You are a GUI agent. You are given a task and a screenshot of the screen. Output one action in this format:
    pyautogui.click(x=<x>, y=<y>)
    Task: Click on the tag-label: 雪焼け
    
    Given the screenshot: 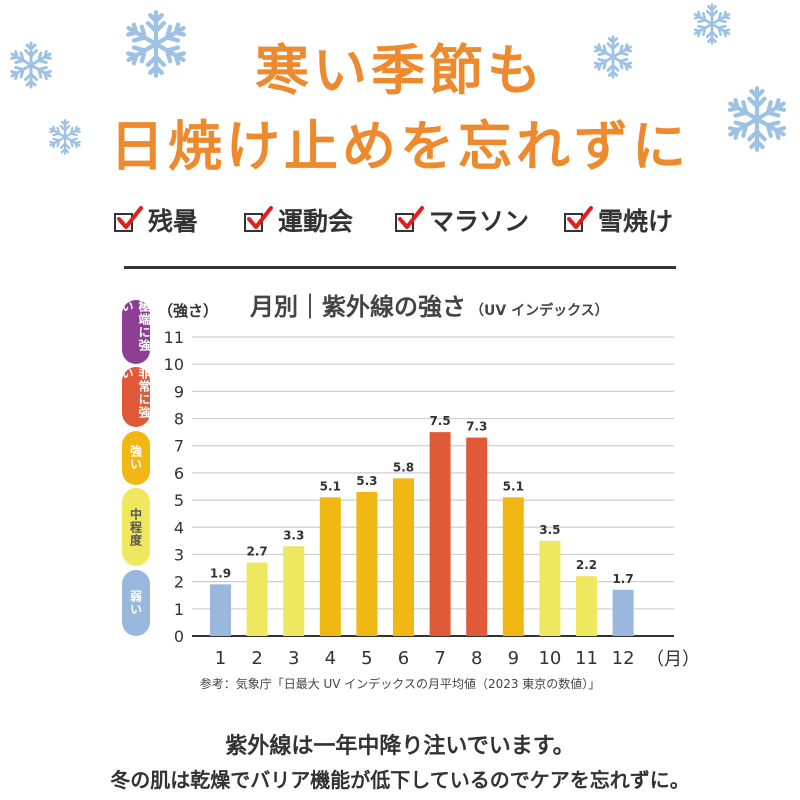 What is the action you would take?
    pyautogui.click(x=636, y=221)
    